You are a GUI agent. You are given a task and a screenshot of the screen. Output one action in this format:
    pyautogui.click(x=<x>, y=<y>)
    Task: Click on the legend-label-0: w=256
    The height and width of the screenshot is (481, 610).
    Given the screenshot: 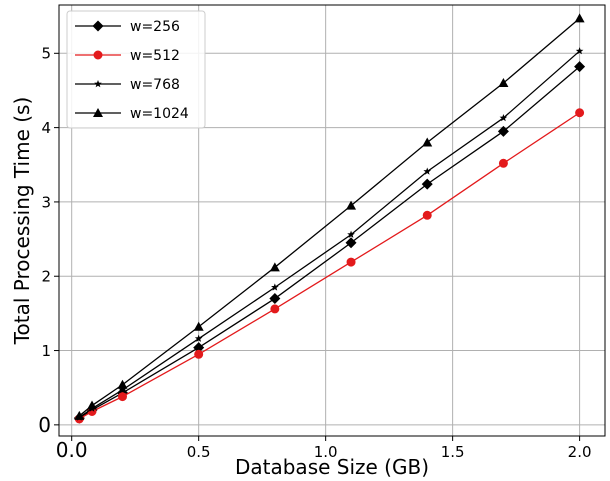 What is the action you would take?
    pyautogui.click(x=155, y=27)
    